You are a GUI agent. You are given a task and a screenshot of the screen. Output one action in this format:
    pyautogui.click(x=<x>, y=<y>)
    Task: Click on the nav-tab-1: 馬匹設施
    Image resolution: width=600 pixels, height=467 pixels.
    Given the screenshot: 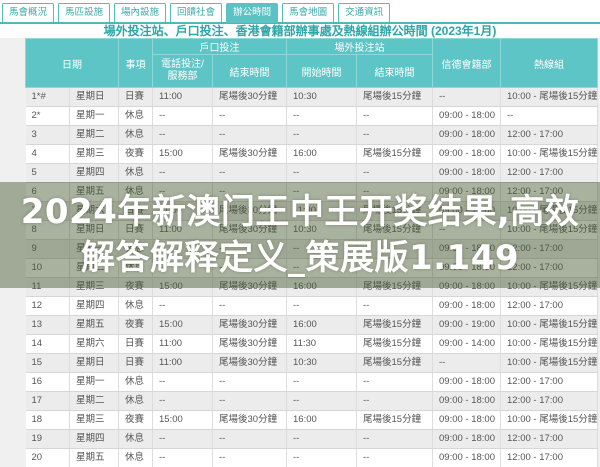 What is the action you would take?
    pyautogui.click(x=84, y=13)
    